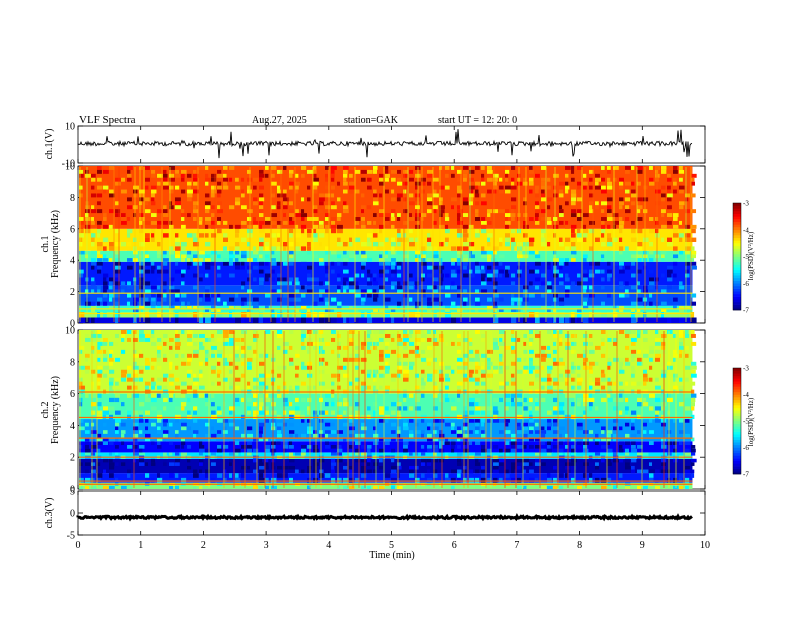 The height and width of the screenshot is (617, 792). What do you see at coordinates (737, 460) in the screenshot?
I see `ch2-spectrogram-colorbar-step` at bounding box center [737, 460].